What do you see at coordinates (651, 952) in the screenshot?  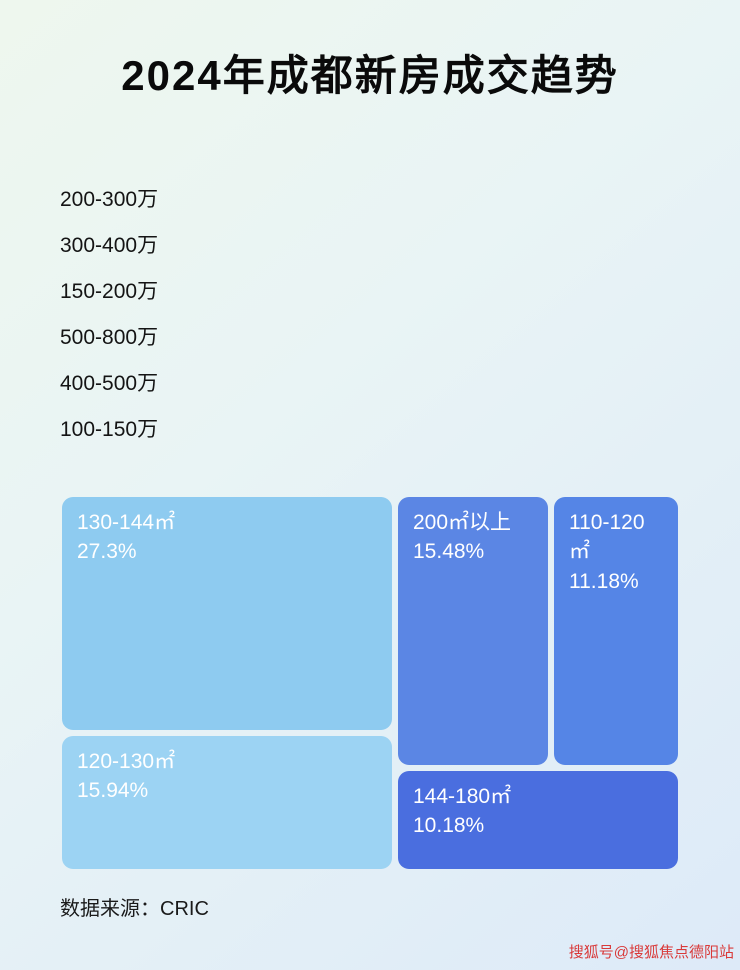 I see `watermark-text: 搜狐号@搜狐焦点德阳站` at bounding box center [651, 952].